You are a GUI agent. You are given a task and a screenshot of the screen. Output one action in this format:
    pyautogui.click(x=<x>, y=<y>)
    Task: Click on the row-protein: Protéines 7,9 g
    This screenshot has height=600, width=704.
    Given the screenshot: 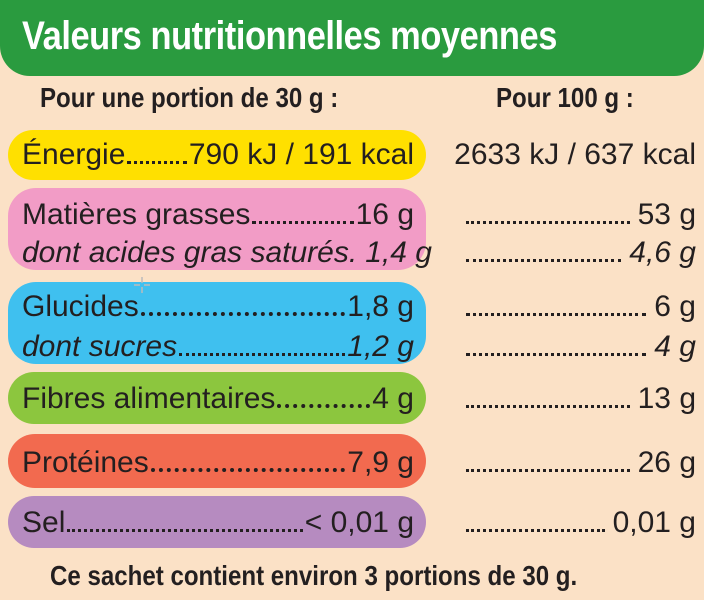 What is the action you would take?
    pyautogui.click(x=218, y=460)
    